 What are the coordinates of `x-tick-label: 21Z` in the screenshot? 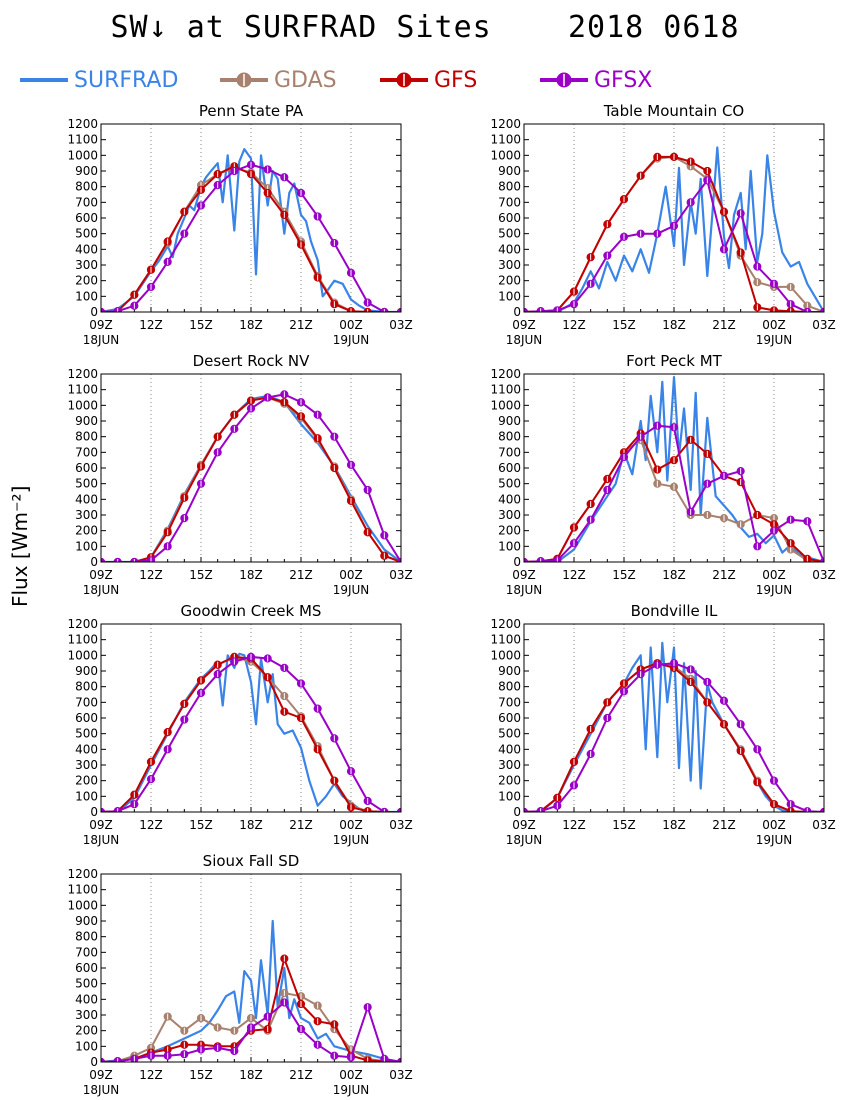 It's located at (301, 325).